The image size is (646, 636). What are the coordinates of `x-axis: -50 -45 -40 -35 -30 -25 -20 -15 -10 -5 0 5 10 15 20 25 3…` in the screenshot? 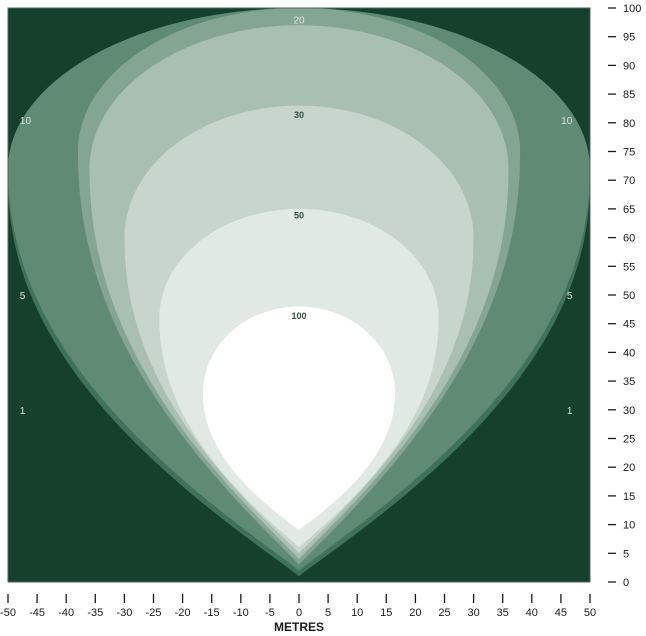 It's located at (298, 606).